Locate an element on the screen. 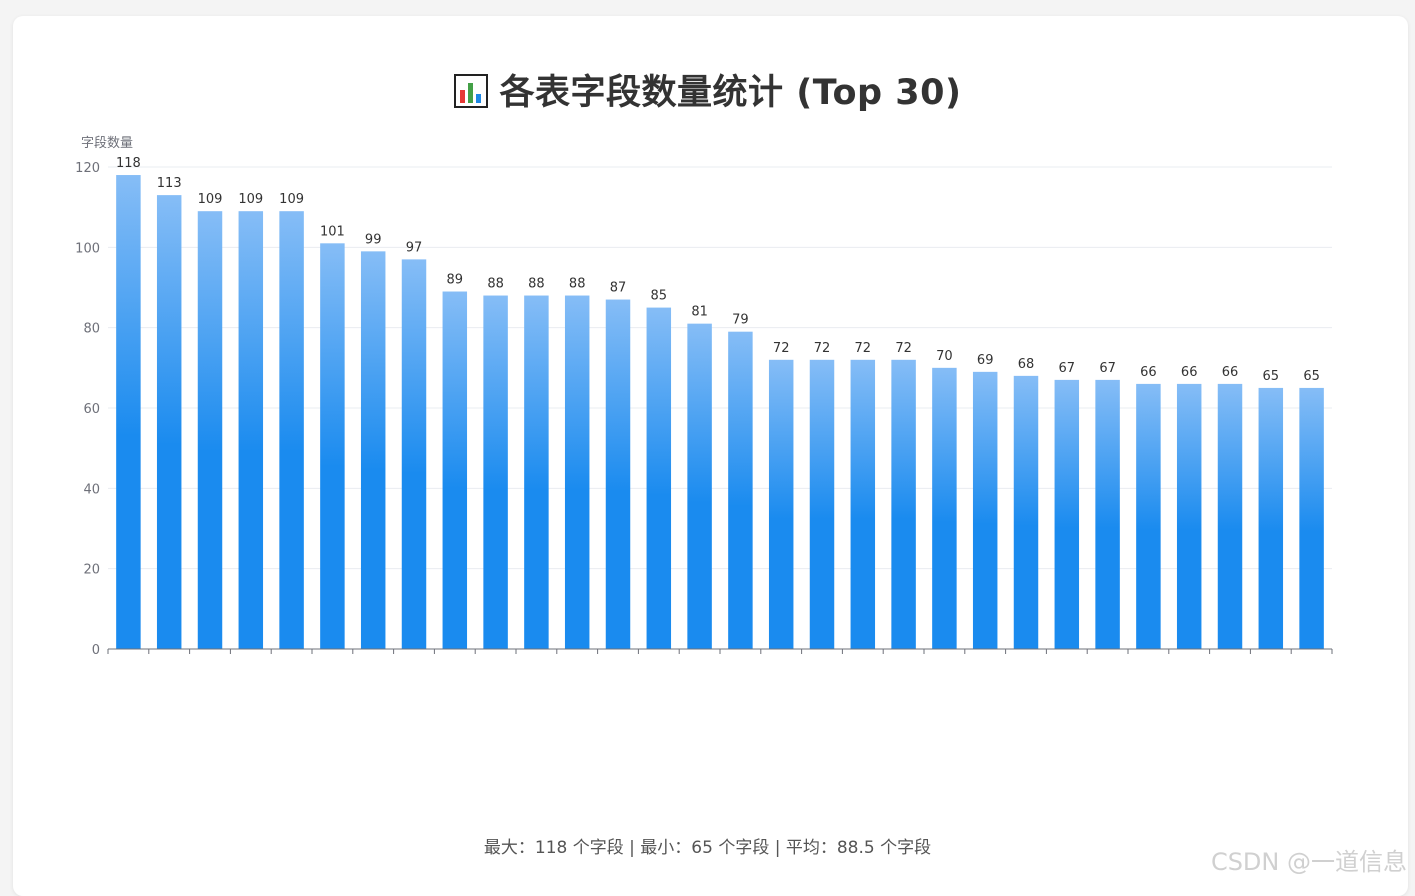  y-tick-label: 80 is located at coordinates (91, 329).